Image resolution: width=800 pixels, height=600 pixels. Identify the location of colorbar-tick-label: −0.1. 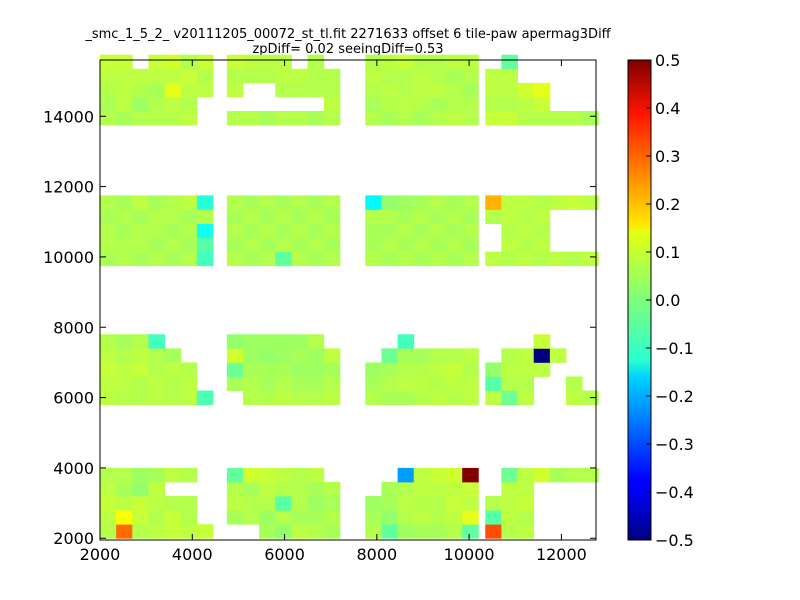
(674, 348).